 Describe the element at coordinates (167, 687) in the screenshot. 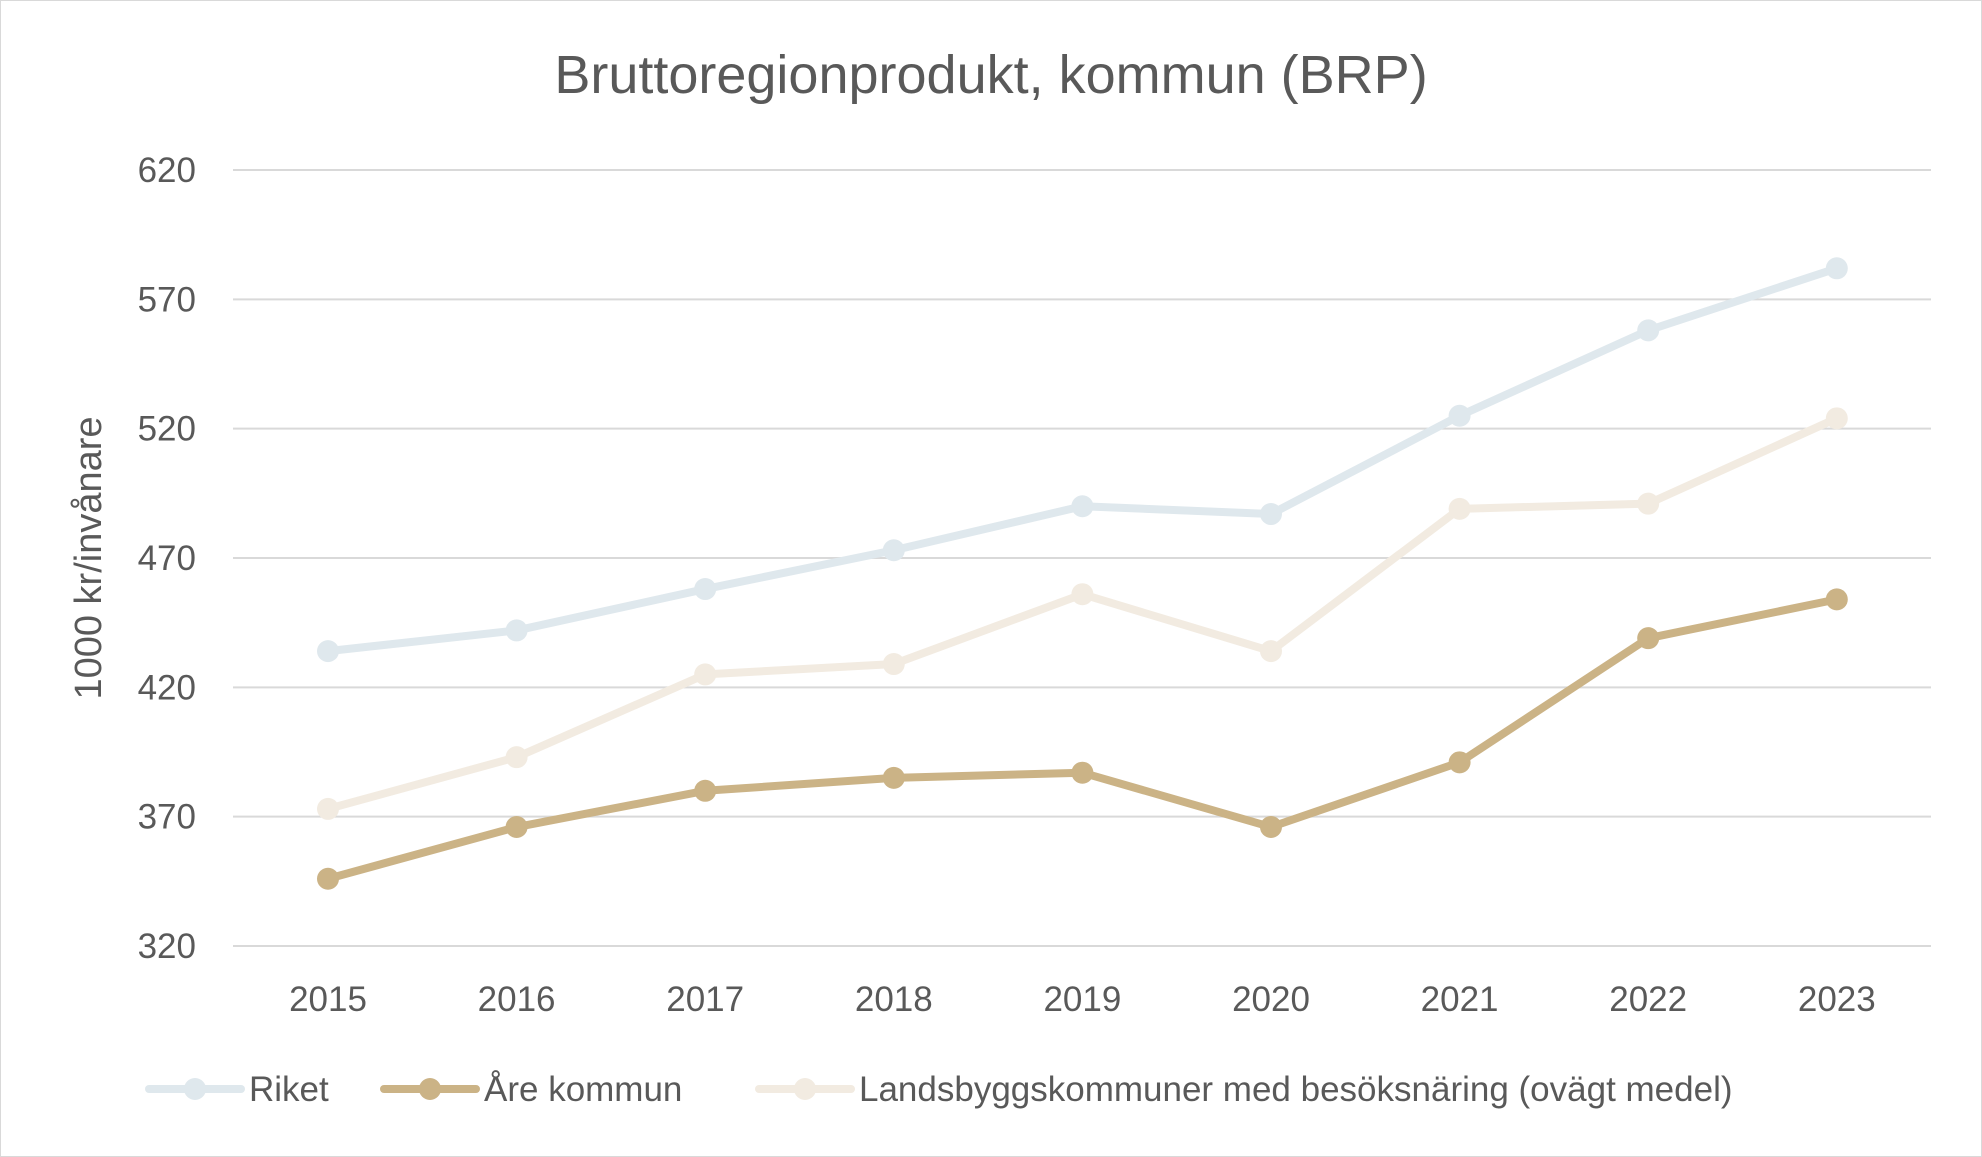

I see `y-tick-label: 420` at that location.